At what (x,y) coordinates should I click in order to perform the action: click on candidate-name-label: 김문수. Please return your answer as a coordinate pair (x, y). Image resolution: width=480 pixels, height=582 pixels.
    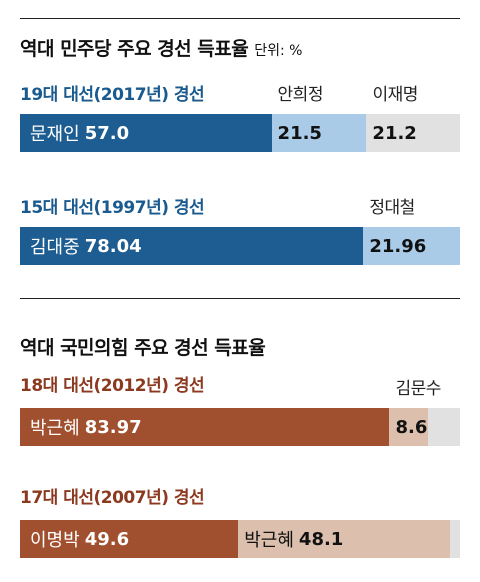
    Looking at the image, I should click on (418, 389).